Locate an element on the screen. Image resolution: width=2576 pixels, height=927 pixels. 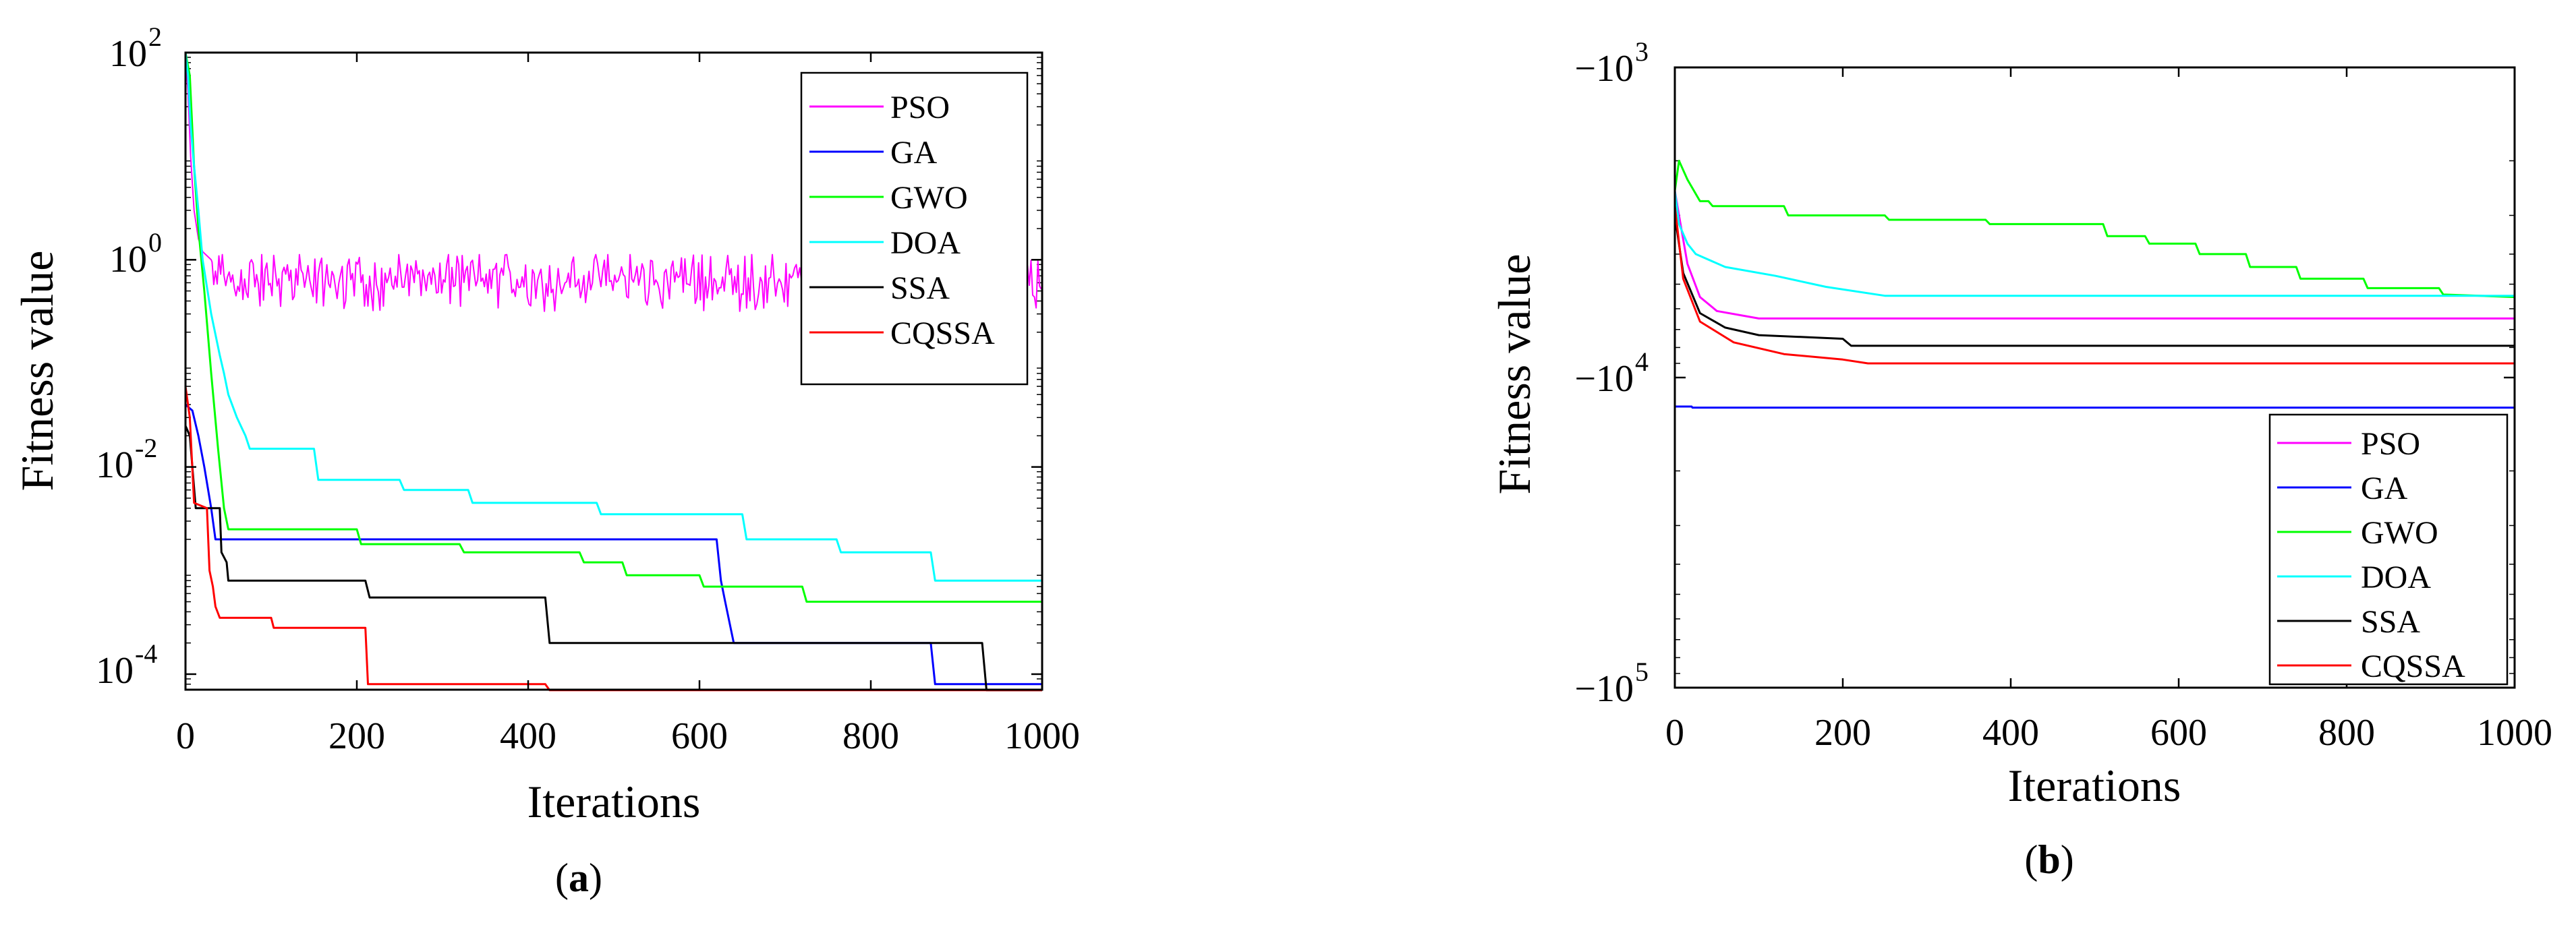
y-axis-label-a: Fitness value is located at coordinates (37, 371).